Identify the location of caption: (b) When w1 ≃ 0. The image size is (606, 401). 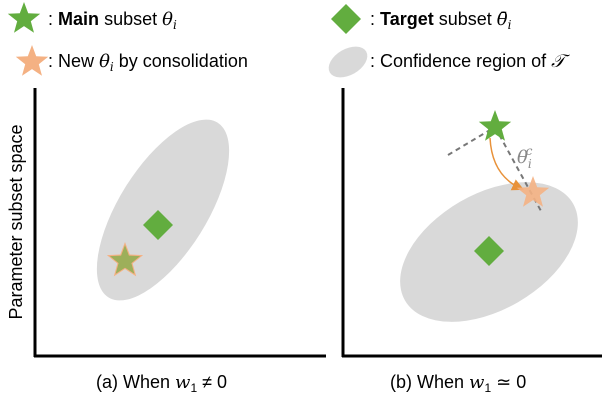
(458, 383).